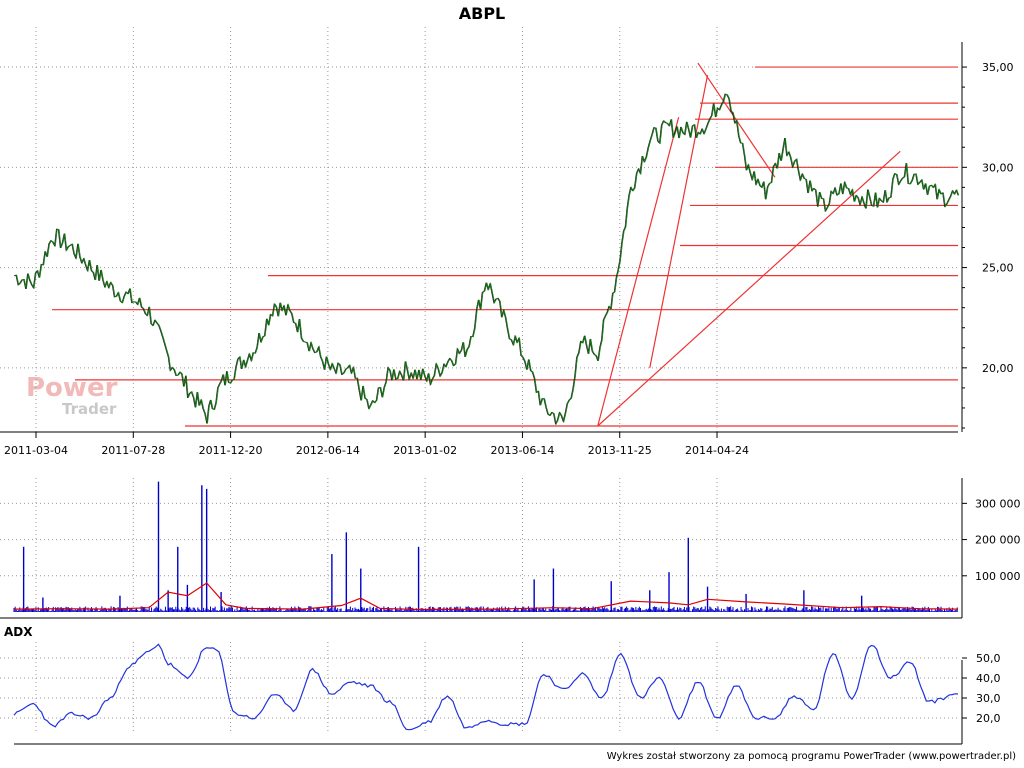 The width and height of the screenshot is (1024, 768). Describe the element at coordinates (328, 450) in the screenshot. I see `date-tick-label: 2012-06-14` at that location.